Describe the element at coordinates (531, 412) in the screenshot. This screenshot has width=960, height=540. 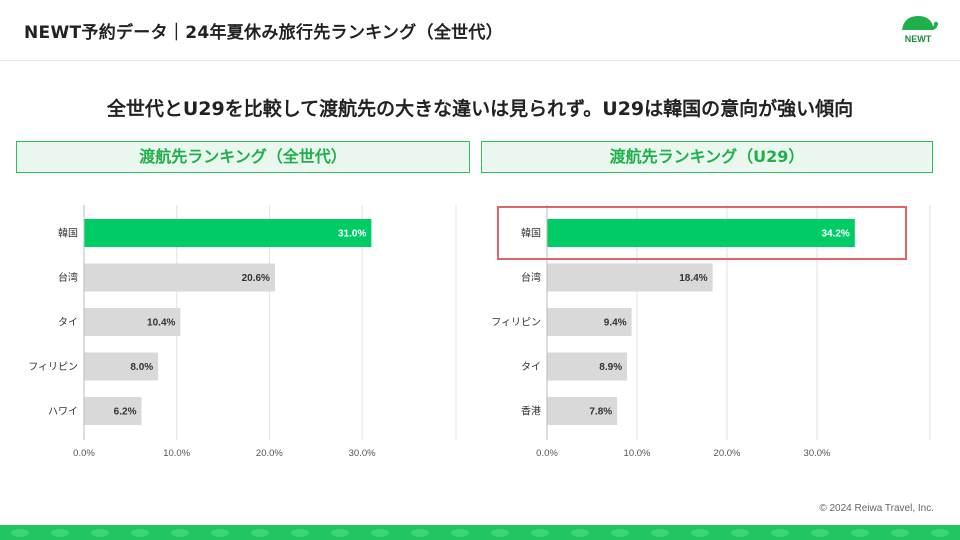
I see `category-label: 香港` at that location.